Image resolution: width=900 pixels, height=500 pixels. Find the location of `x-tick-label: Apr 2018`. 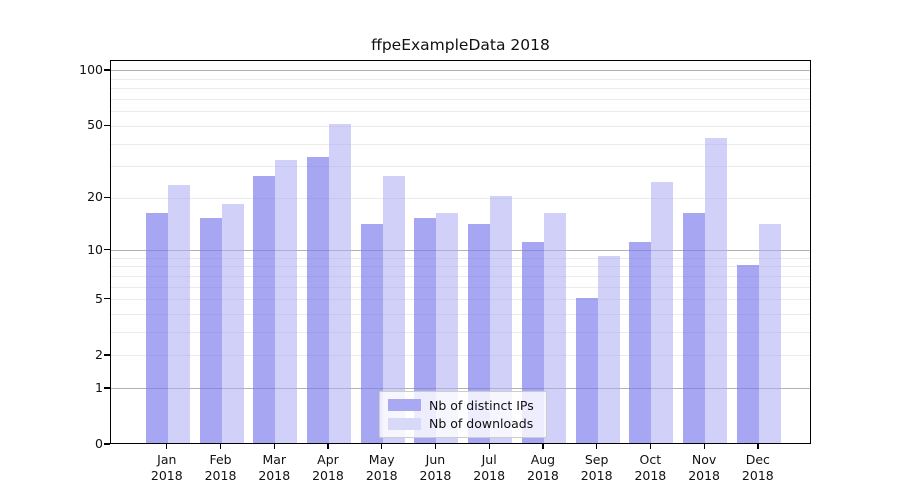

x-tick-label: Apr 2018 is located at coordinates (328, 468).